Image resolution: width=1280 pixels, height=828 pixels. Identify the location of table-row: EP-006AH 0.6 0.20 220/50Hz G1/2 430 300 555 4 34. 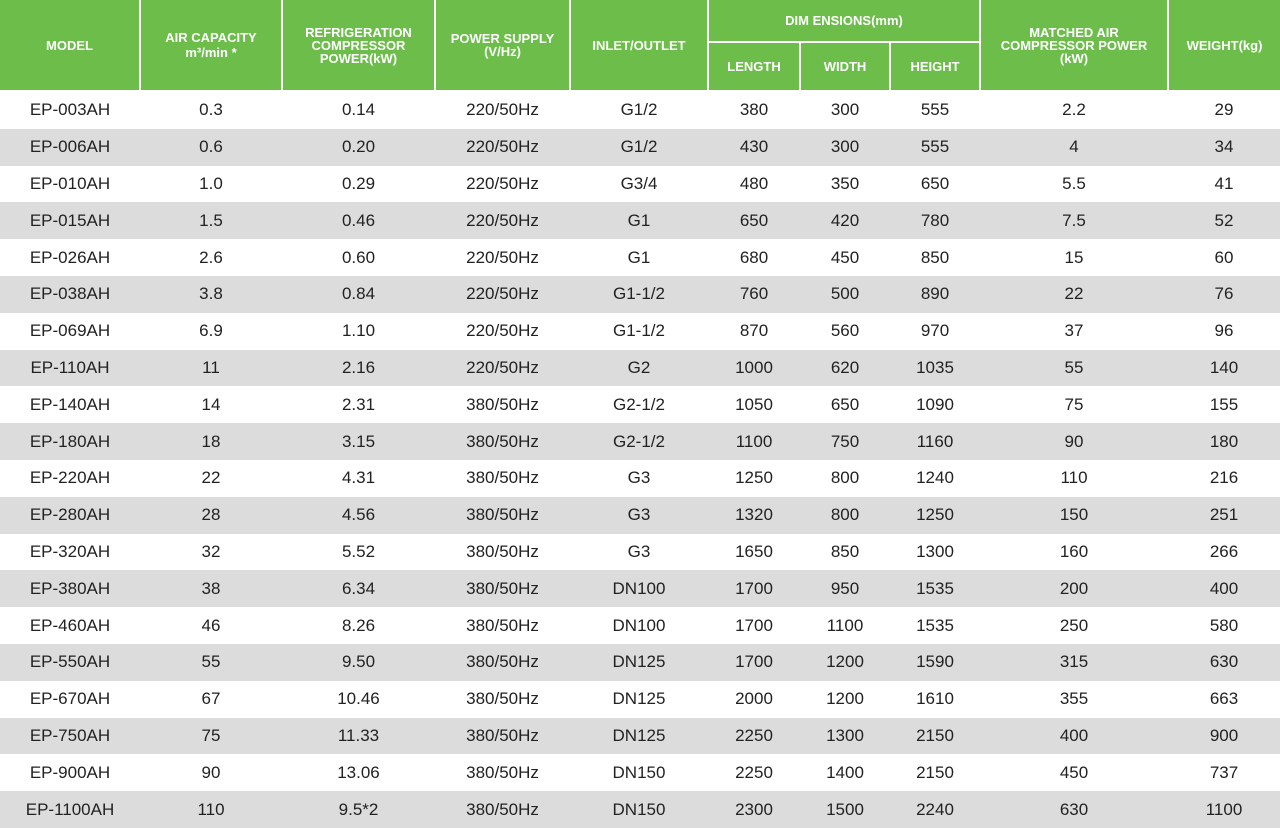
(640, 147).